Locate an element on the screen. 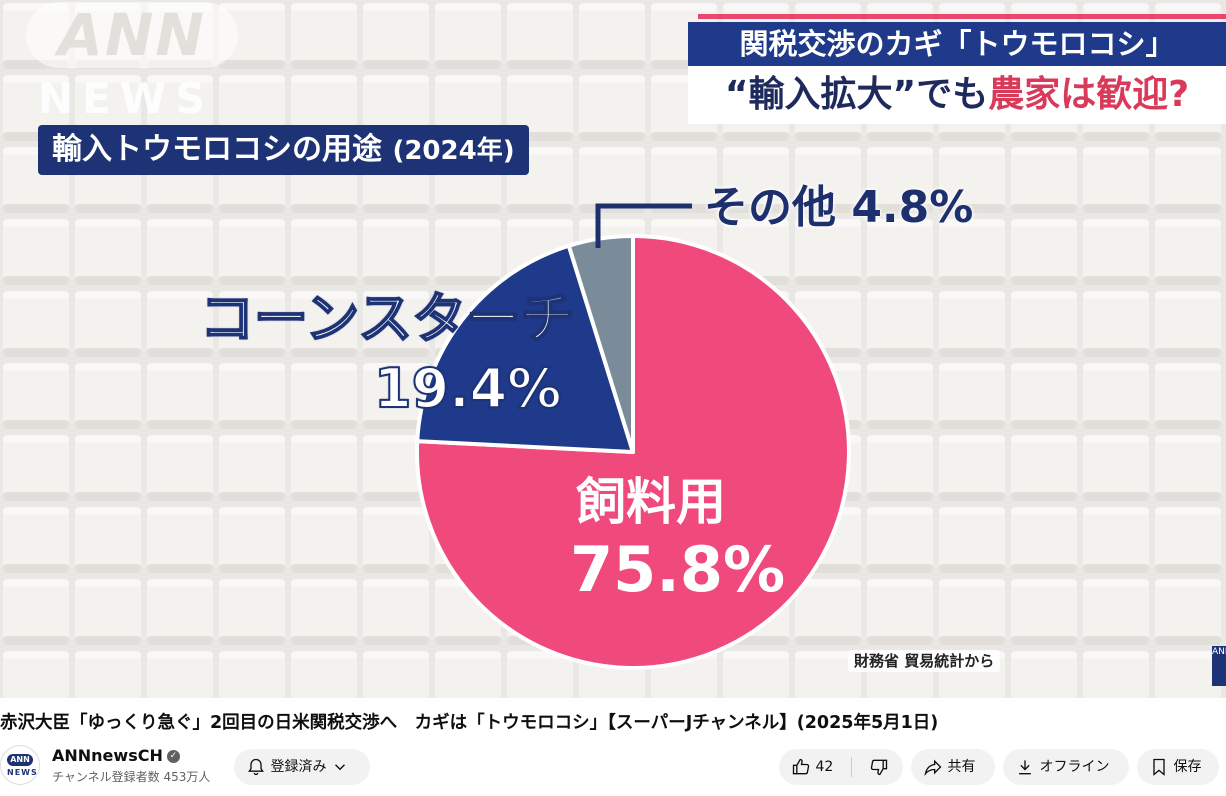  headline-bottom-part1: “輸入拡大”でも is located at coordinates (856, 94).